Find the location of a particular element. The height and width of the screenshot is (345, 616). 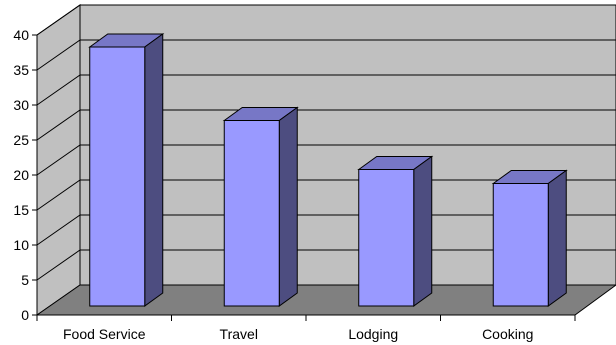

y-tick-label: 40 is located at coordinates (21, 35).